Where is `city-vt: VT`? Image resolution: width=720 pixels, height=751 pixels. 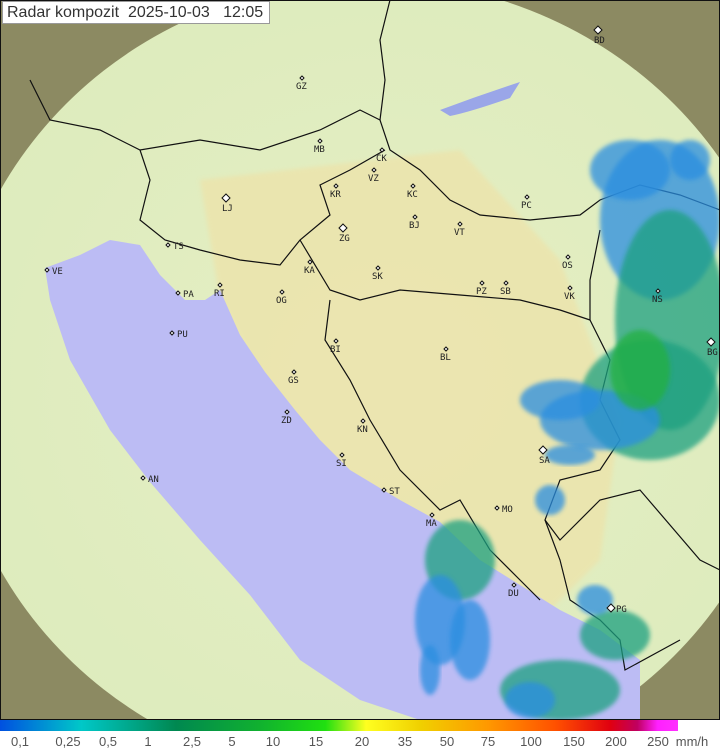
city-vt: VT is located at coordinates (459, 229).